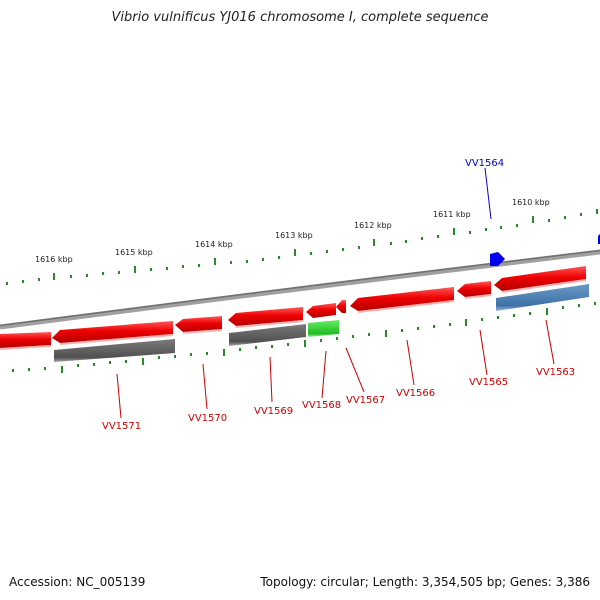  Describe the element at coordinates (321, 405) in the screenshot. I see `gene-label-VV1568: VV1568` at that location.